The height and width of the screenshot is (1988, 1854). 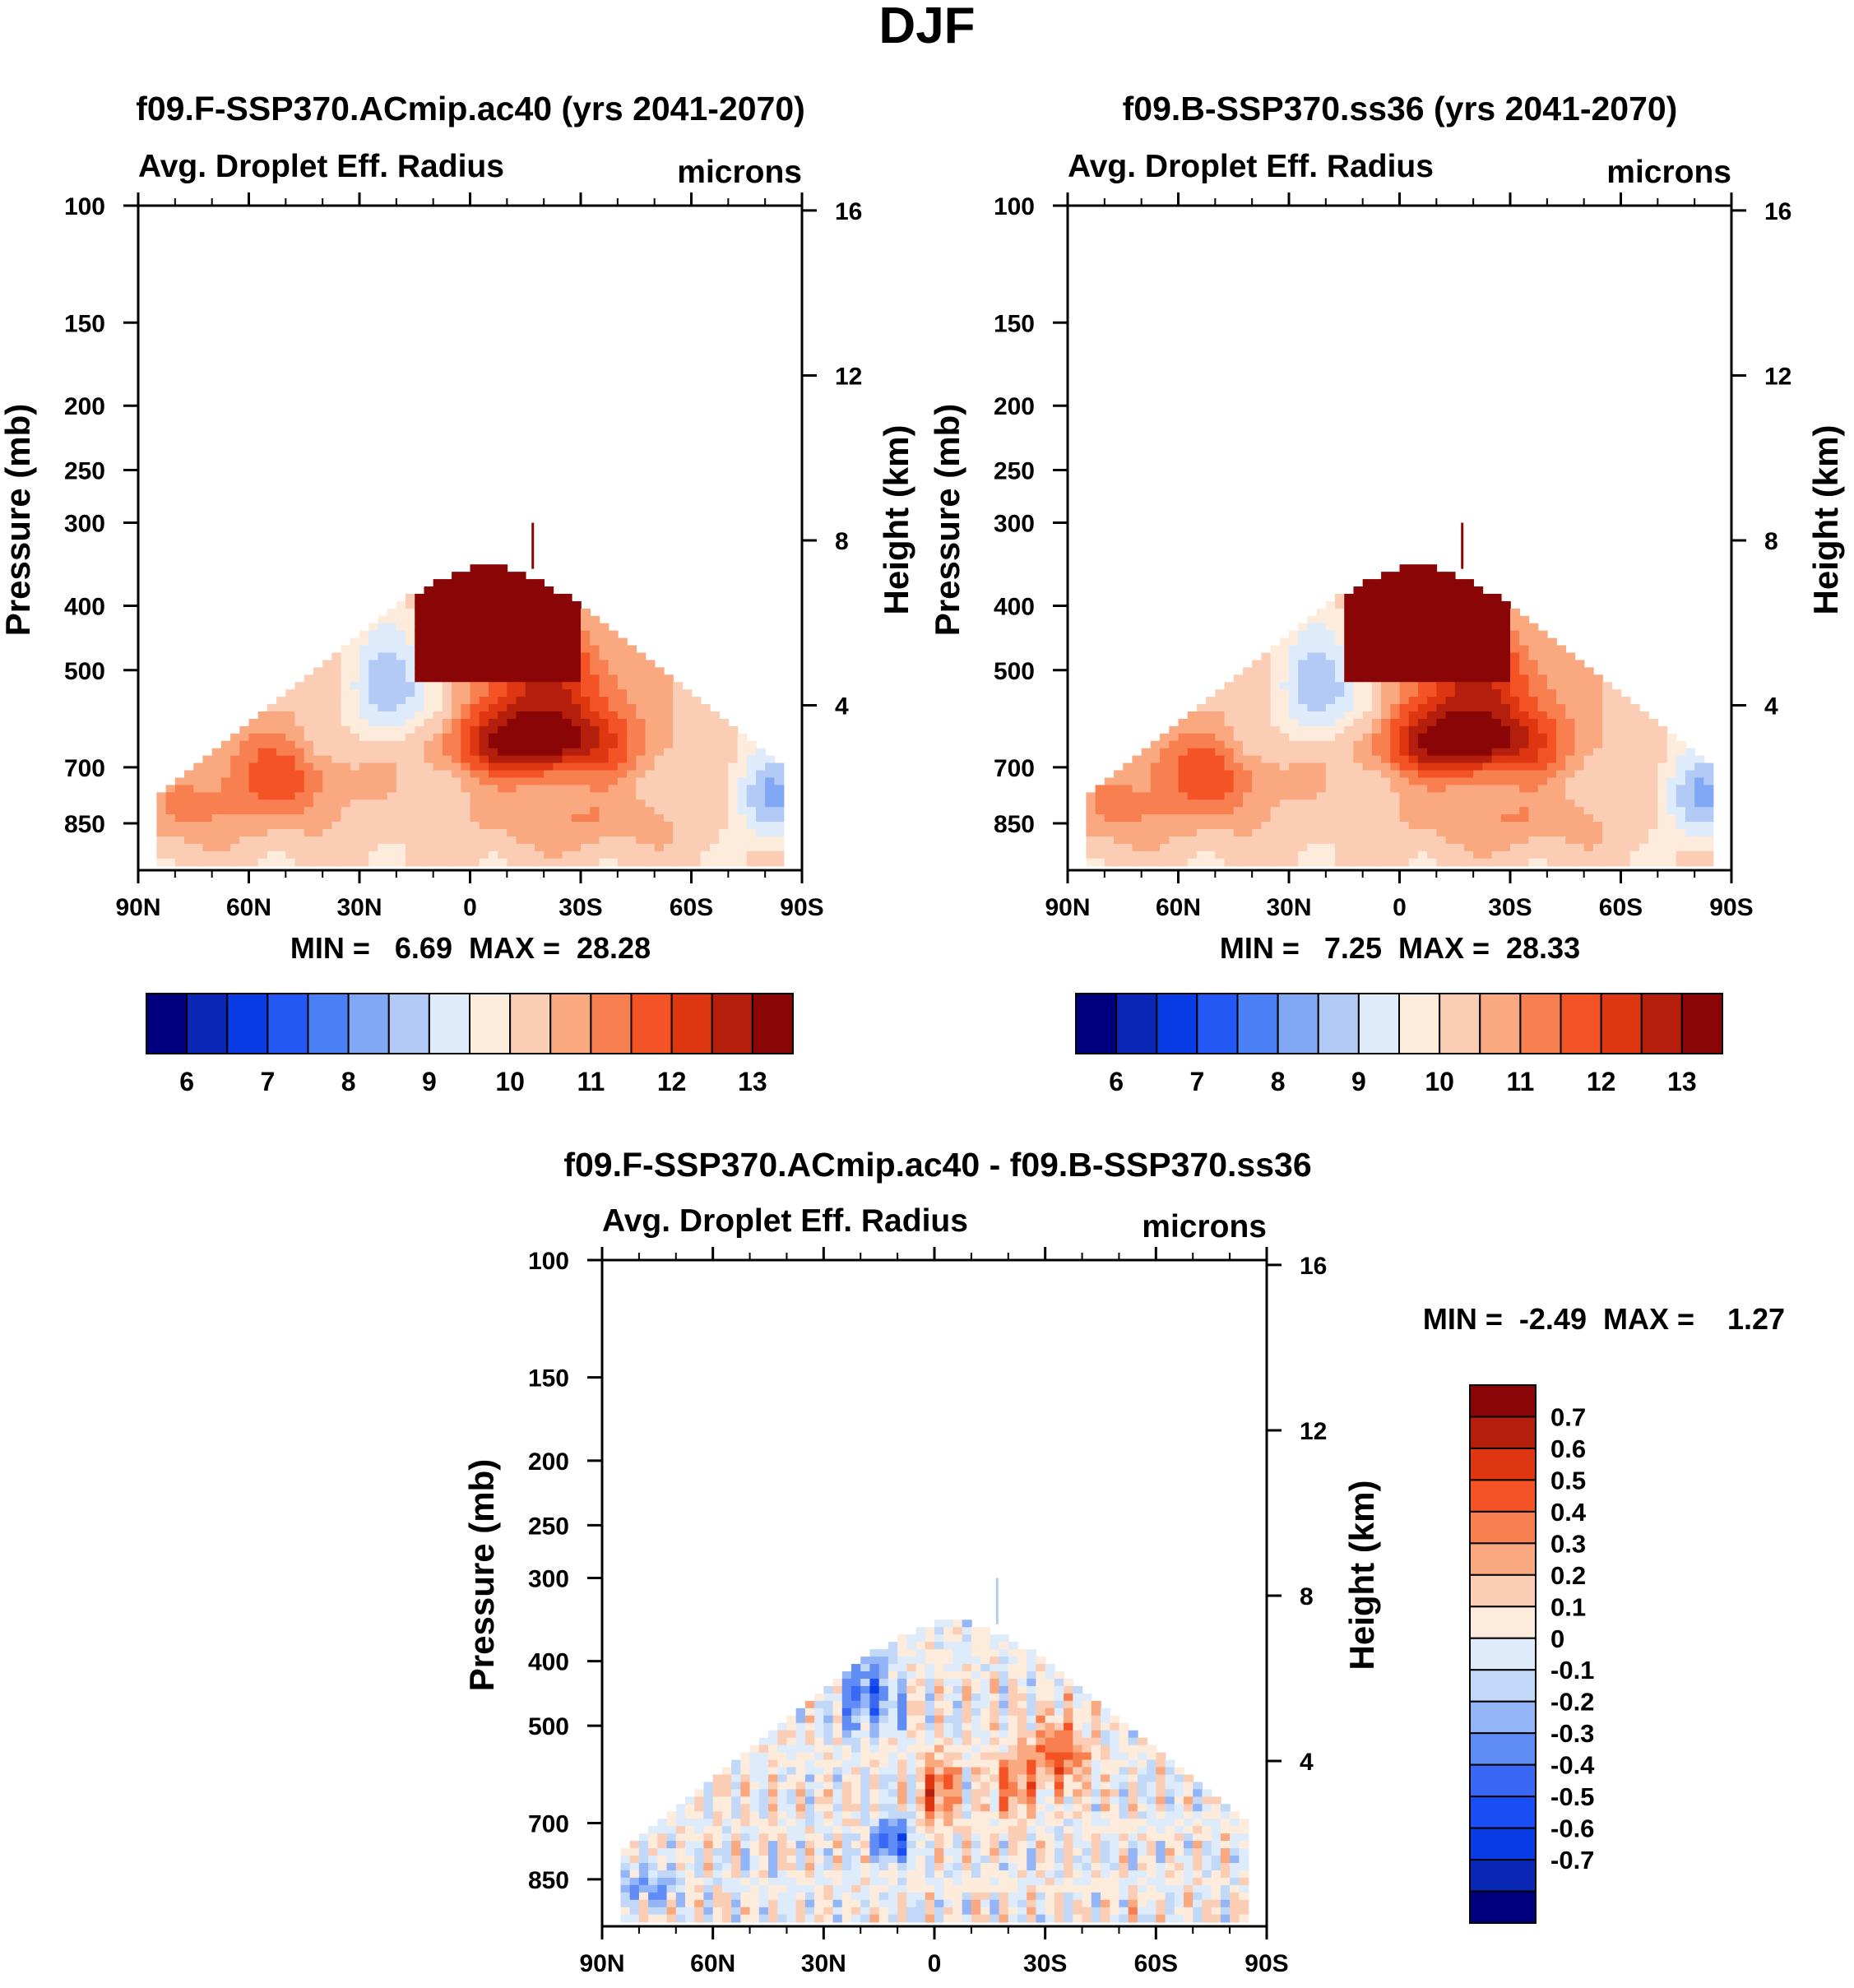 What do you see at coordinates (84, 524) in the screenshot?
I see `y-tick-label: 300` at bounding box center [84, 524].